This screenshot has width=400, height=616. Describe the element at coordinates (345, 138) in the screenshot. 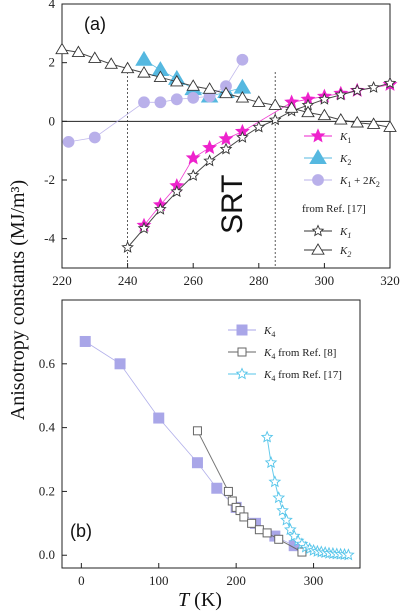

I see `legend-label: K1` at that location.